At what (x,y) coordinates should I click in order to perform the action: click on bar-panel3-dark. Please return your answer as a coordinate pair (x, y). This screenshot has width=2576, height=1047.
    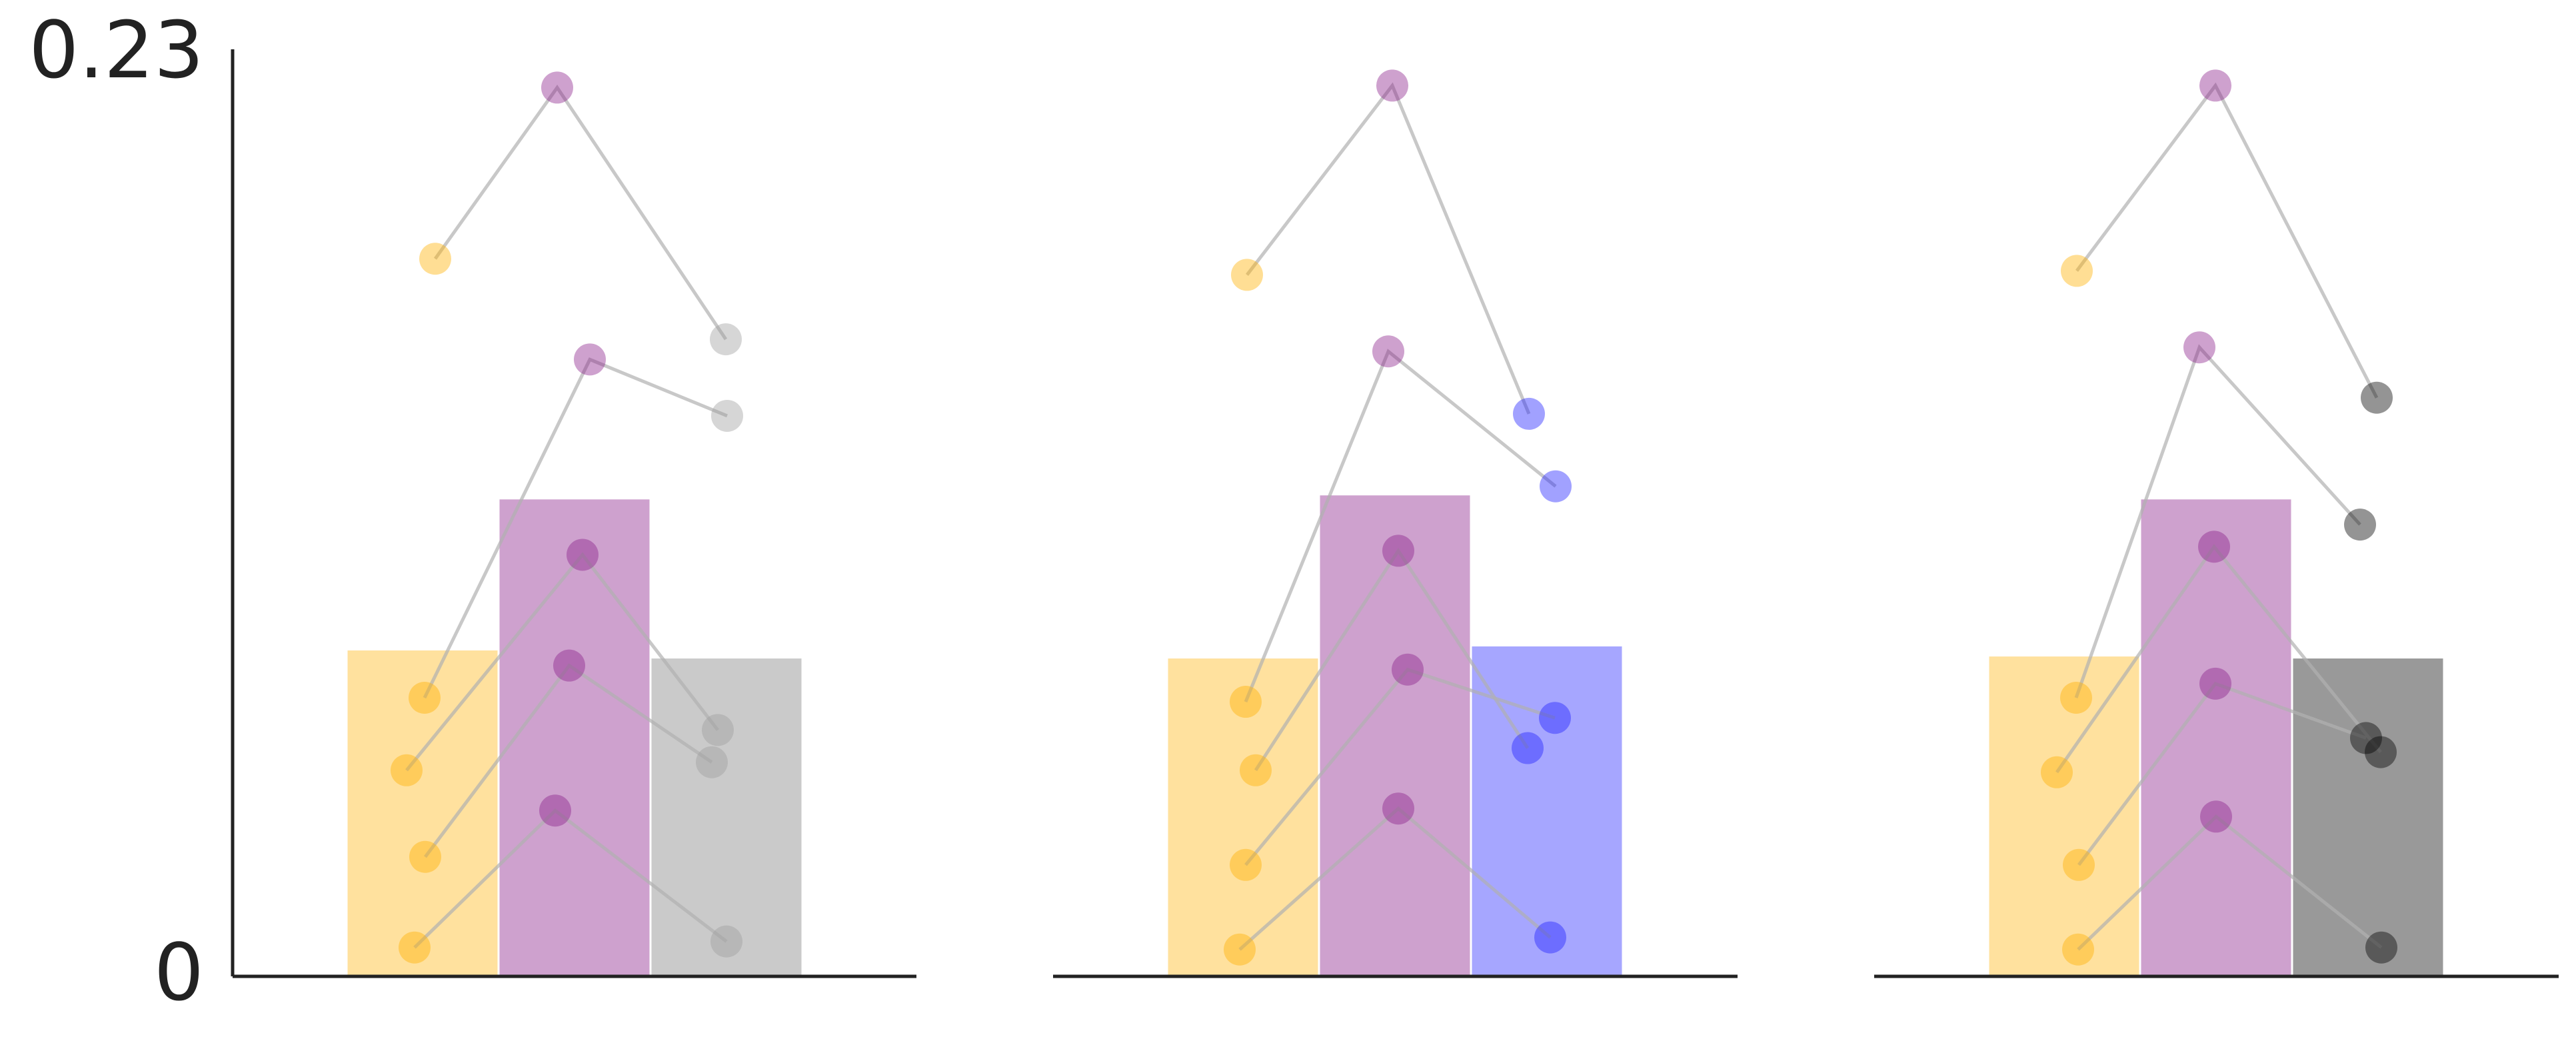
    Looking at the image, I should click on (2368, 816).